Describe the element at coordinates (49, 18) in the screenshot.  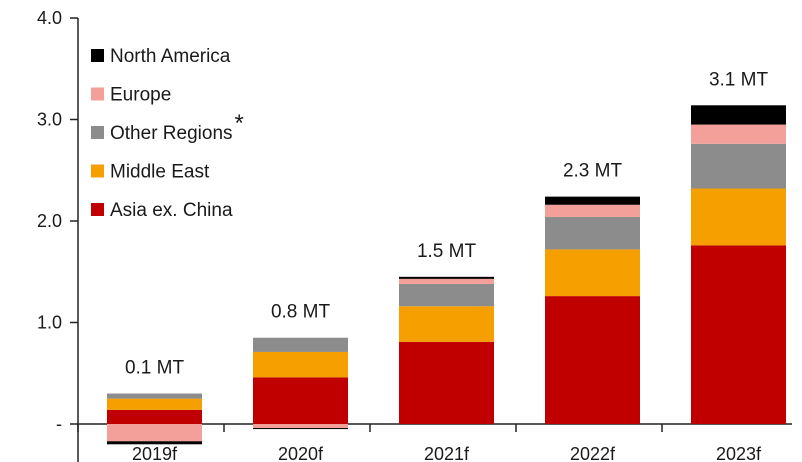
I see `y-tick-label: 4.0` at that location.